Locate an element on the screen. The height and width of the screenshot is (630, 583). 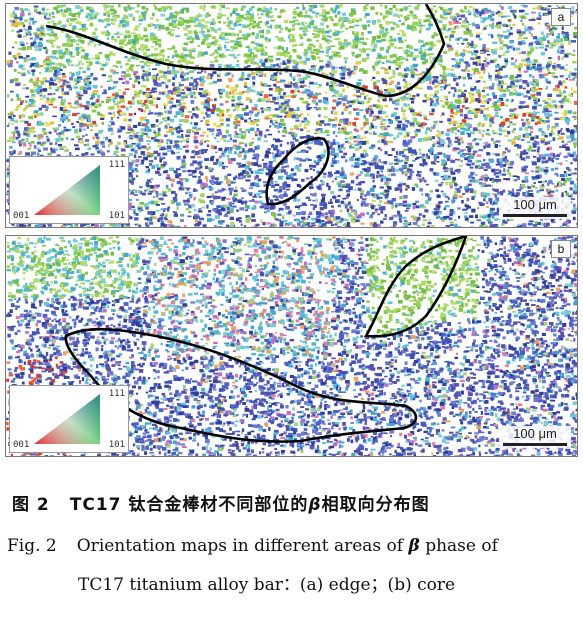
caption-chinese: 图 2 TC17 钛合金棒材不同部位的β相取向分布图 is located at coordinates (297, 502).